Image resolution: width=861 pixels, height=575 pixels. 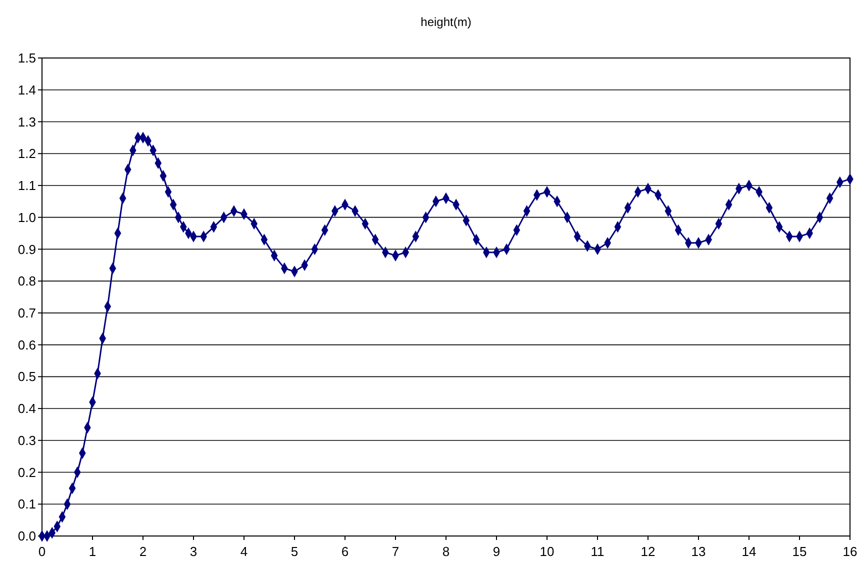 What do you see at coordinates (27, 504) in the screenshot?
I see `y-tick-label: 0.1` at bounding box center [27, 504].